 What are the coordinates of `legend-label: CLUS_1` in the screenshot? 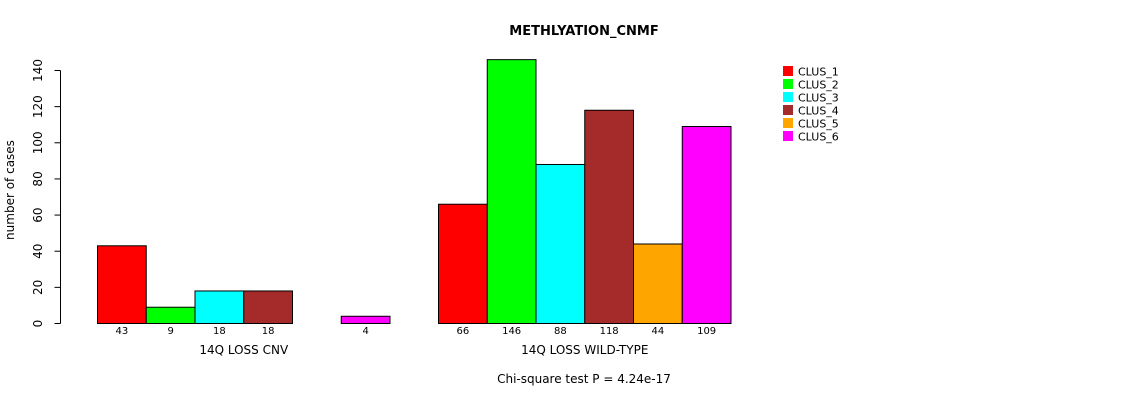 It's located at (818, 72).